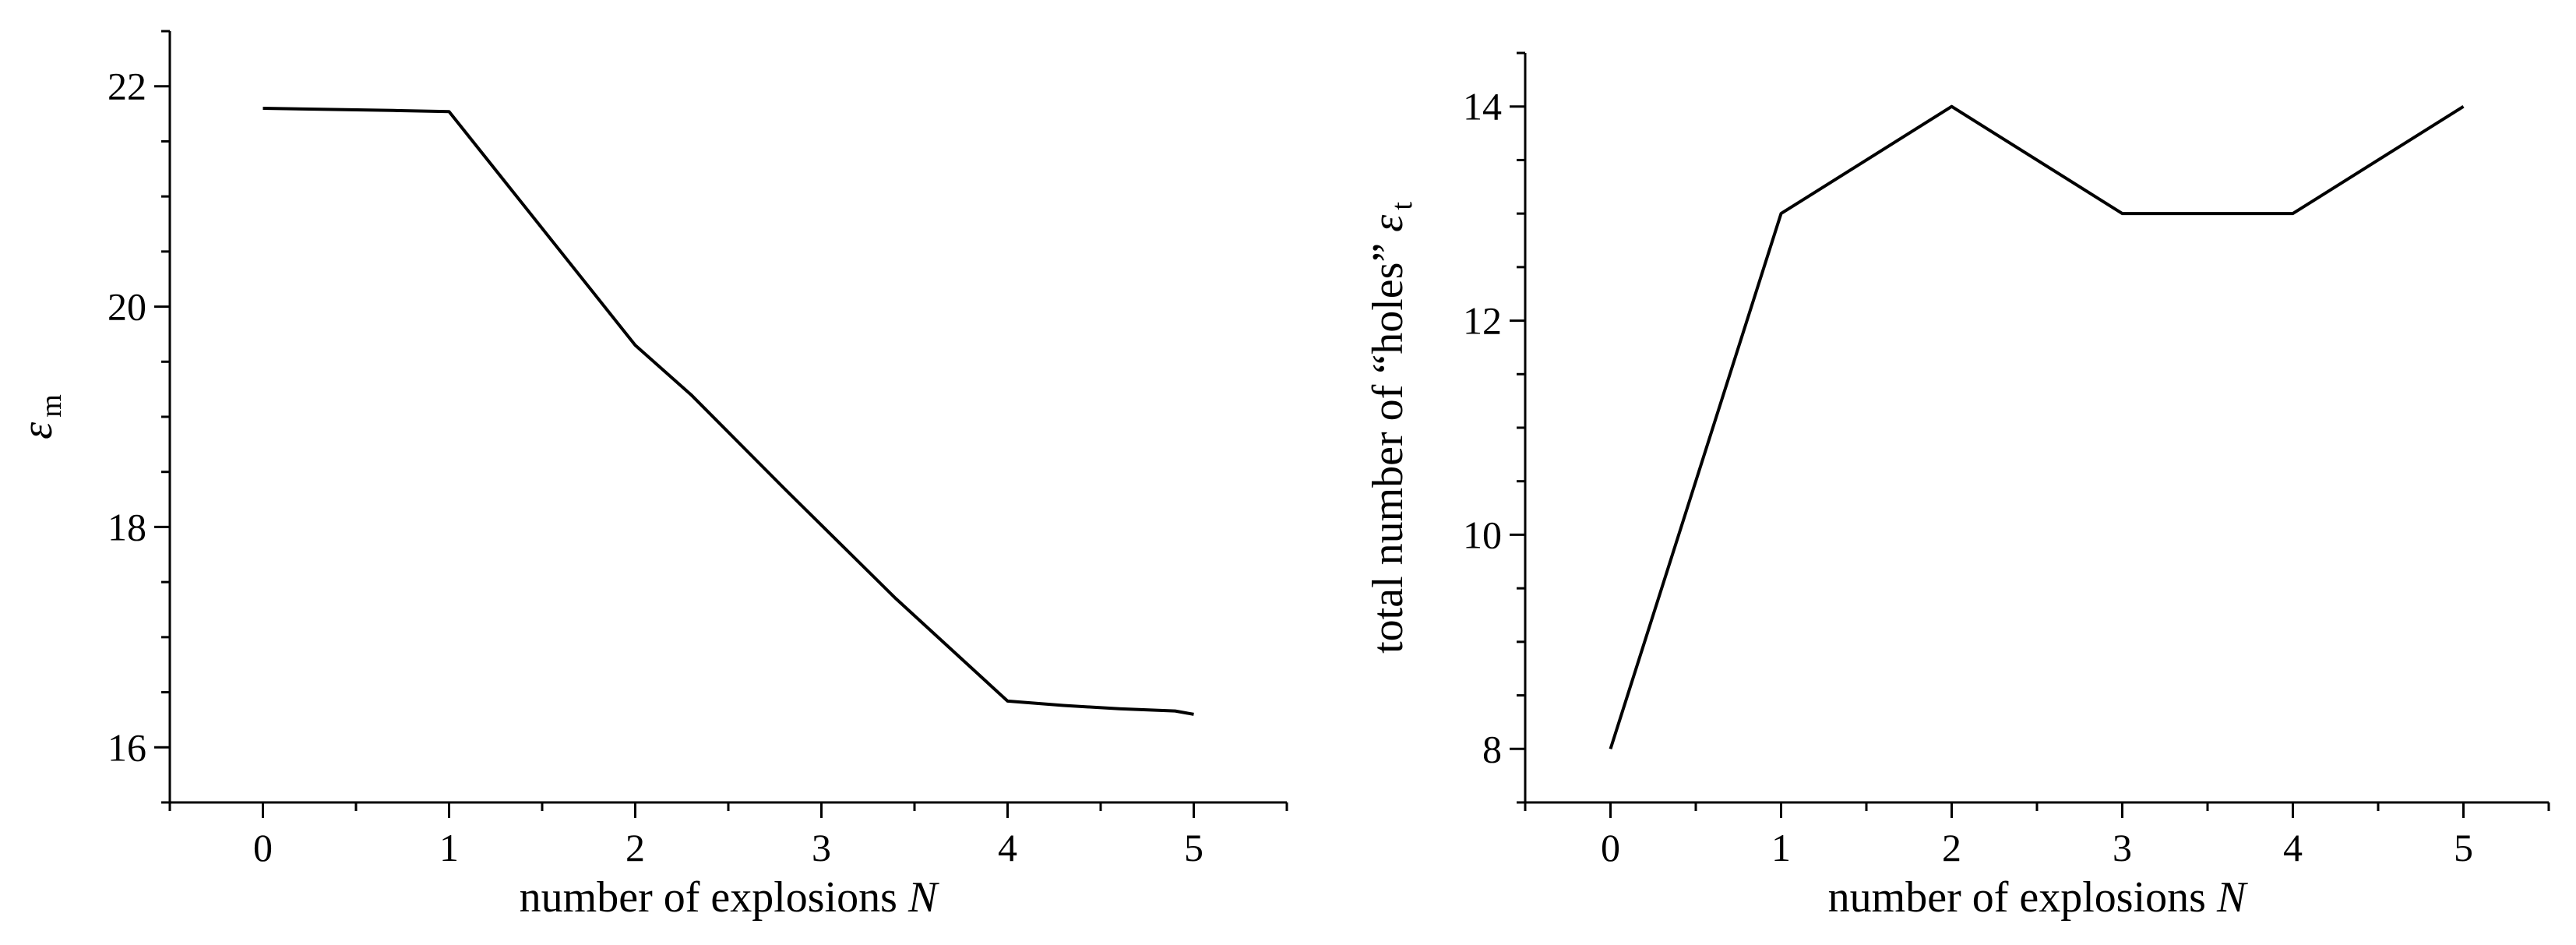  I want to click on y-axis-title: εm, so click(40, 416).